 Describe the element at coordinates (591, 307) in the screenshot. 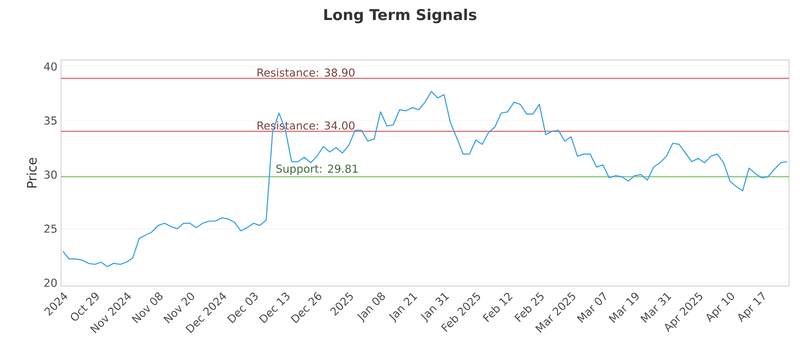

I see `x-tick-label: Mar 07` at that location.